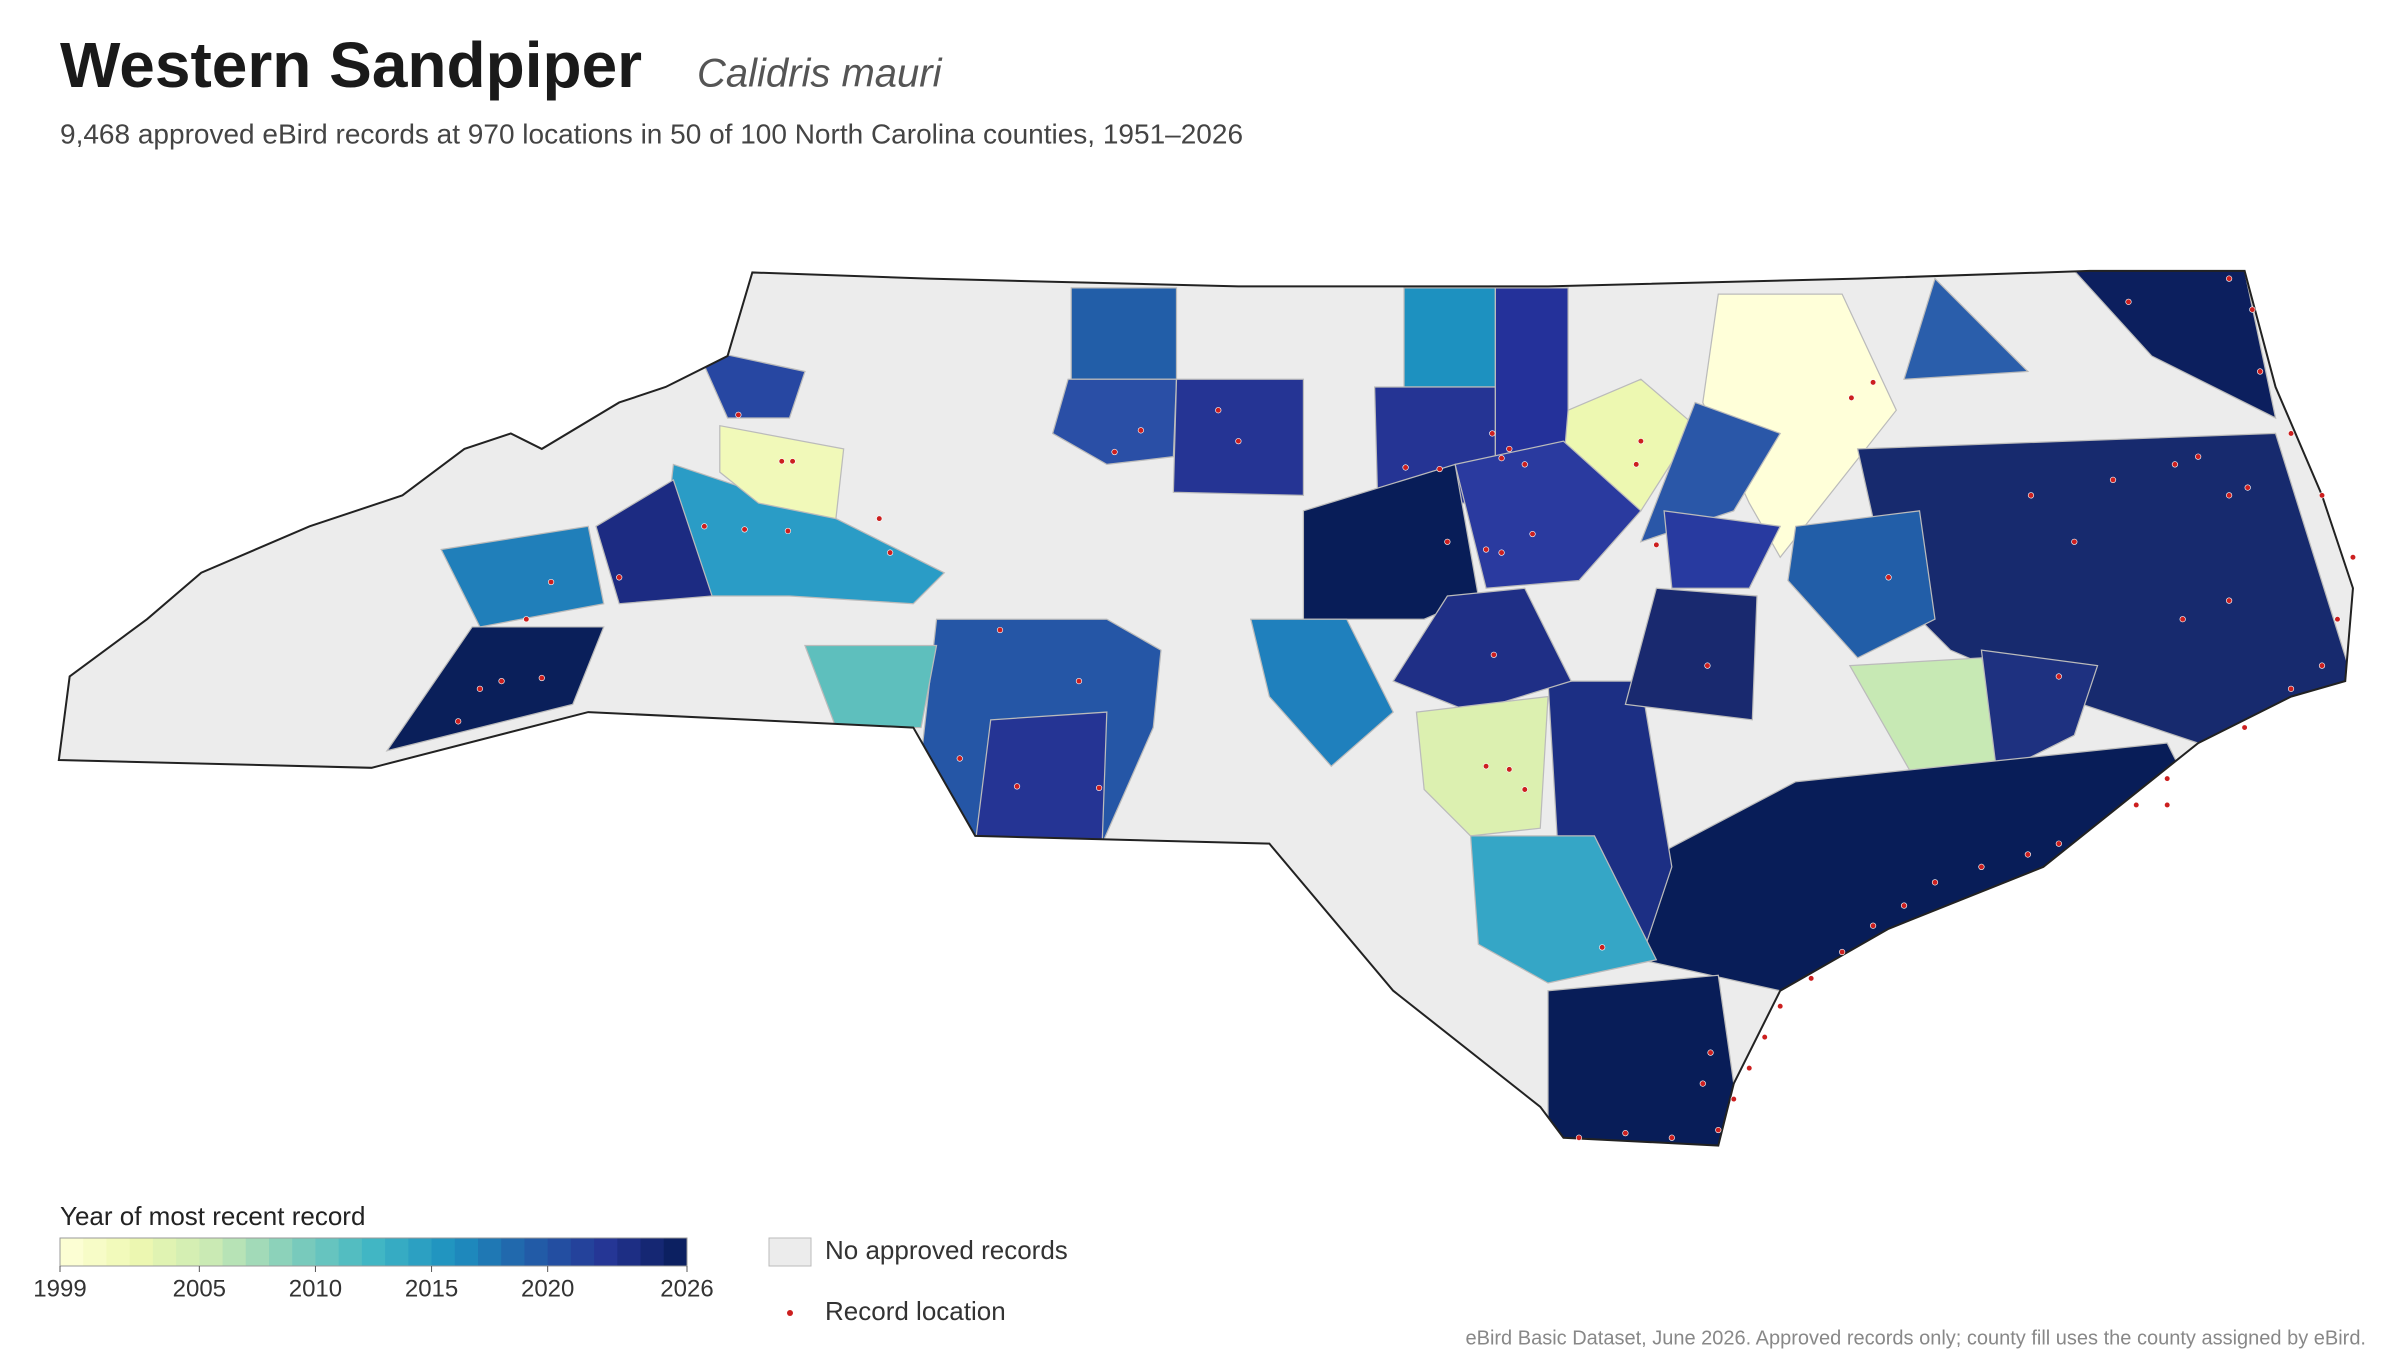  Describe the element at coordinates (946, 1250) in the screenshot. I see `no-data-label: No approved records` at that location.